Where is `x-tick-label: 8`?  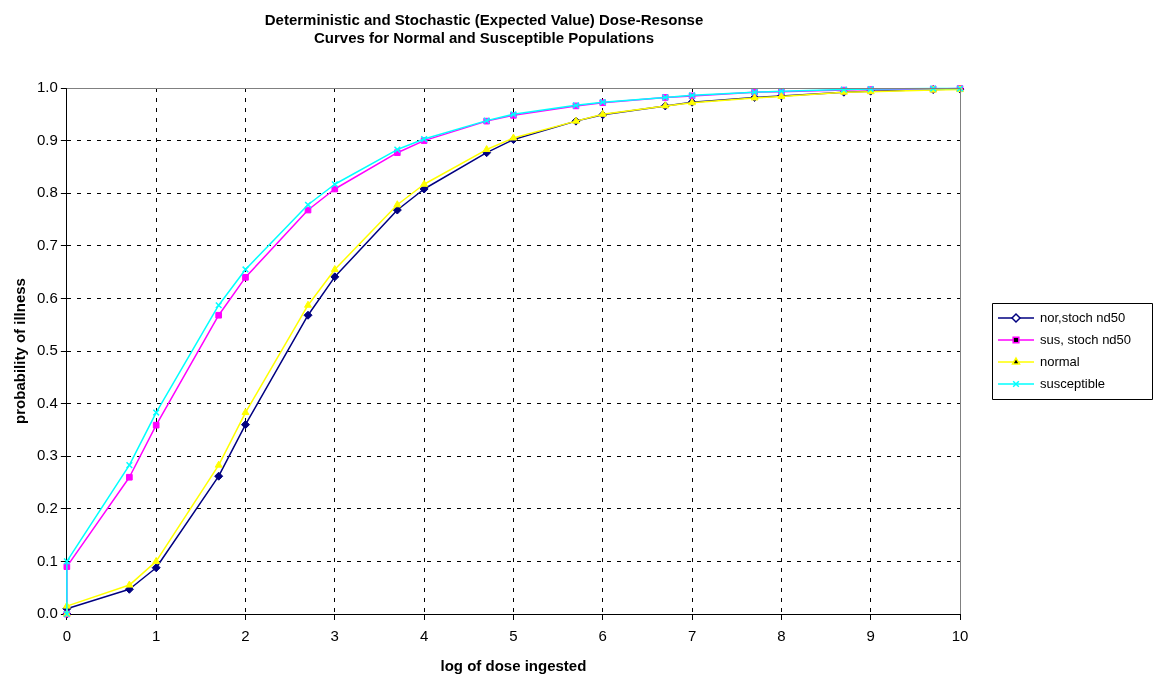
x-tick-label: 8 is located at coordinates (781, 636).